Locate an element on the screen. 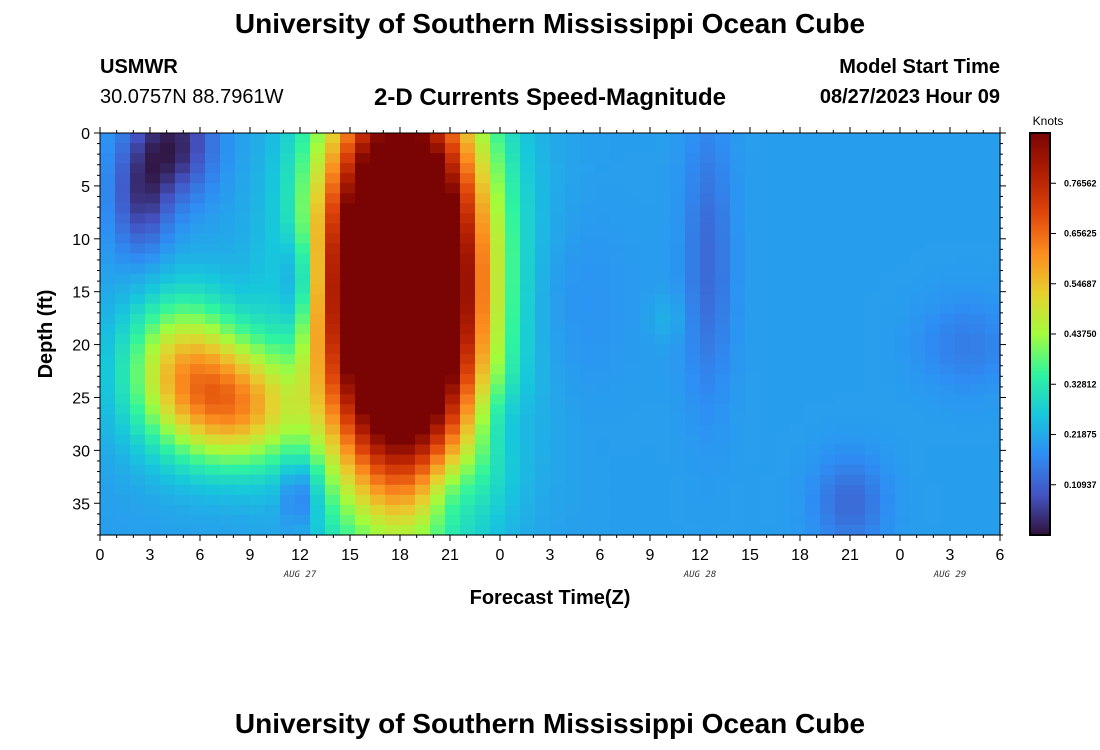 Image resolution: width=1100 pixels, height=750 pixels. y-tick-label: 30 is located at coordinates (81, 451).